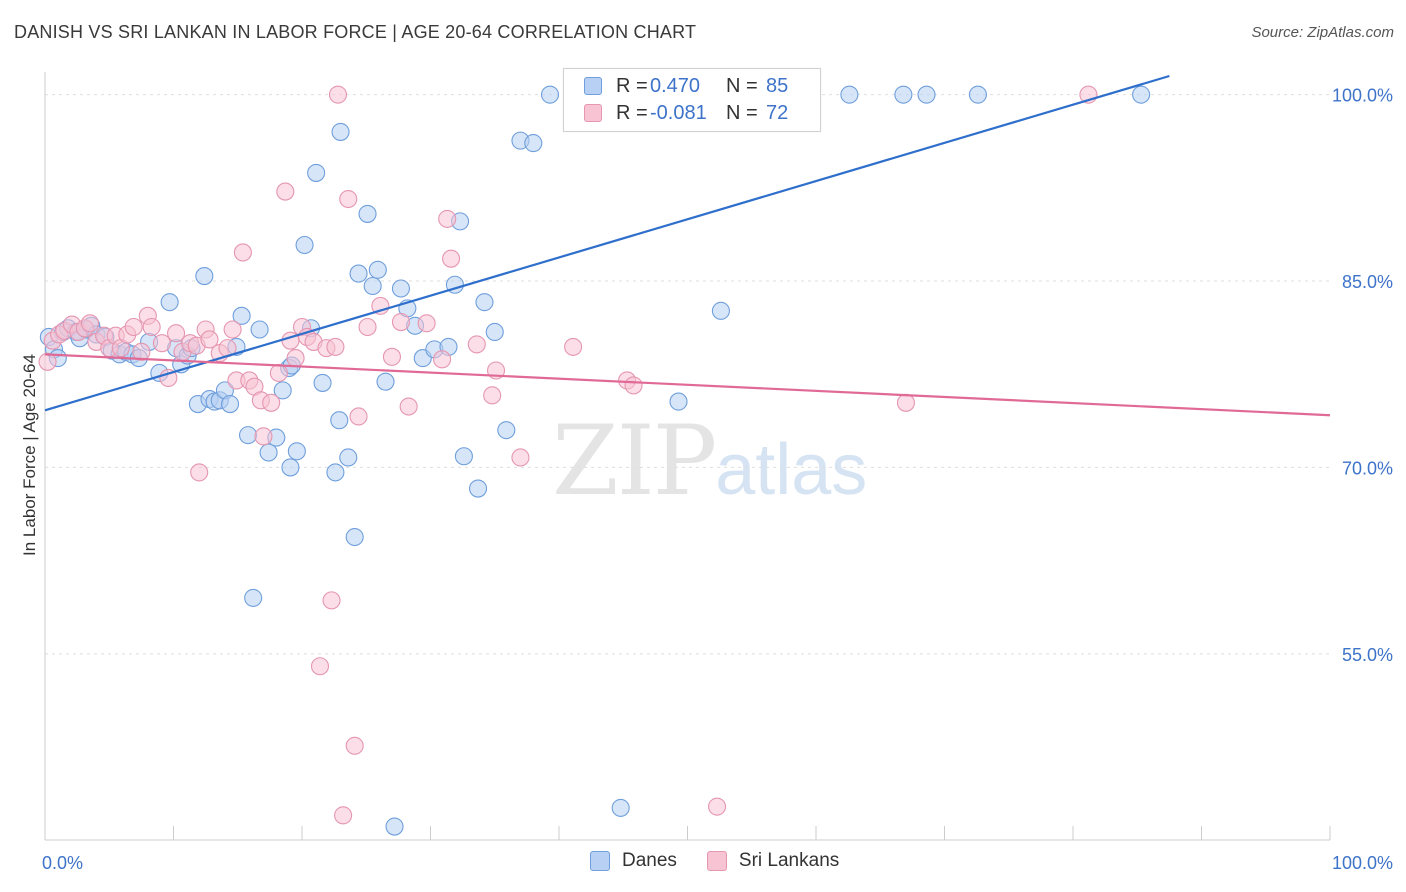  What do you see at coordinates (777, 85) in the screenshot?
I see `n-value: 85` at bounding box center [777, 85].